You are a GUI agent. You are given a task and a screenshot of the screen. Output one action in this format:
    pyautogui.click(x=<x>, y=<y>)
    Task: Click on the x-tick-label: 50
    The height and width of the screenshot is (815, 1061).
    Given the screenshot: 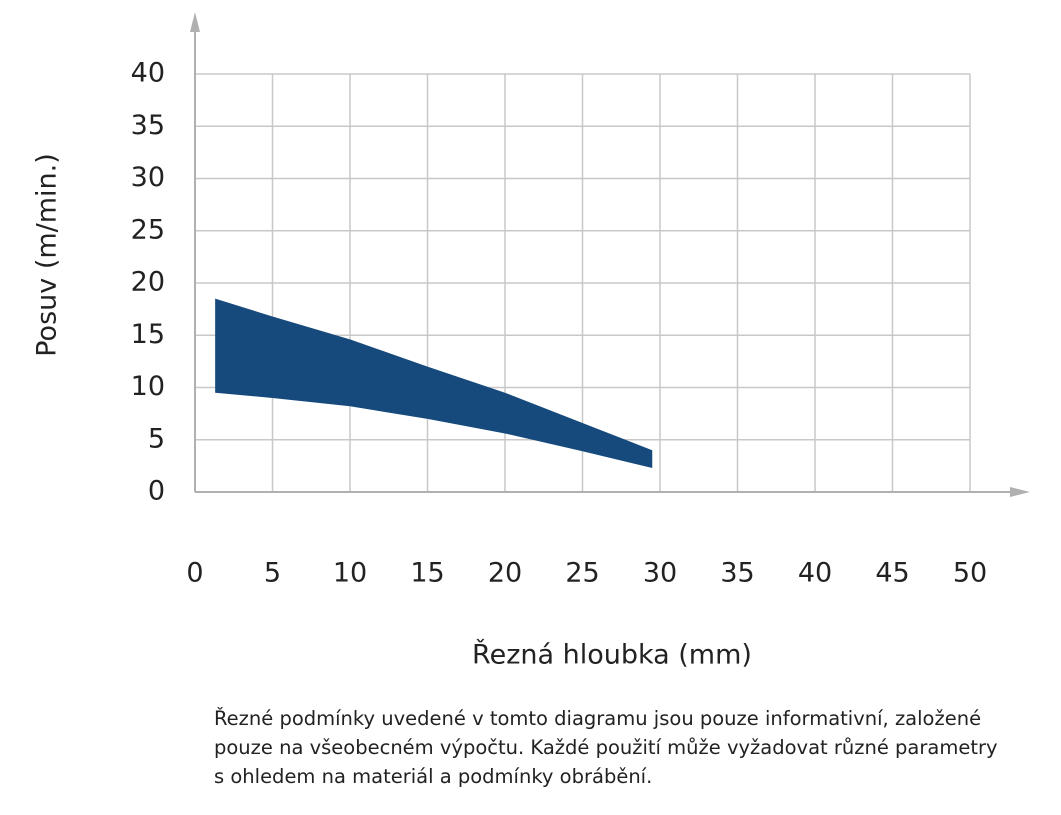 What is the action you would take?
    pyautogui.click(x=970, y=573)
    